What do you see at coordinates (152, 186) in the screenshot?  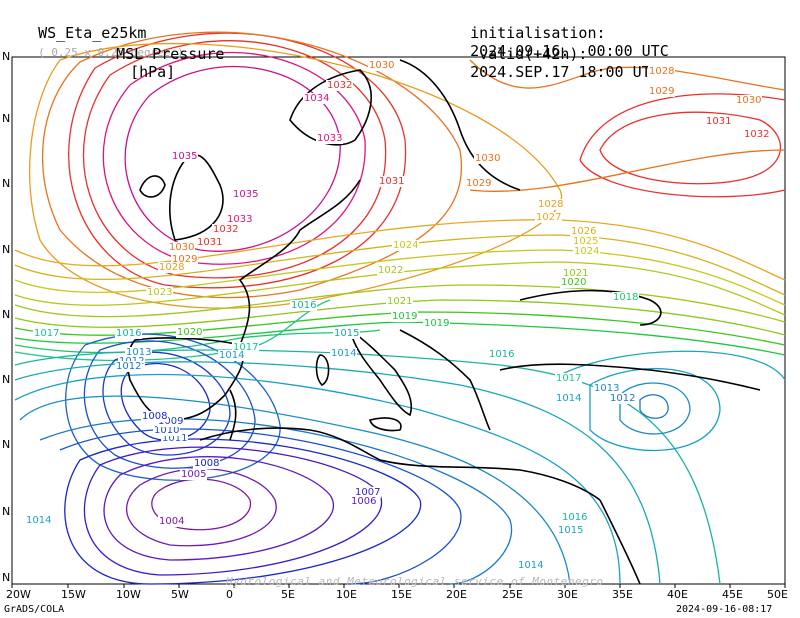 I see `ireland-coast` at bounding box center [152, 186].